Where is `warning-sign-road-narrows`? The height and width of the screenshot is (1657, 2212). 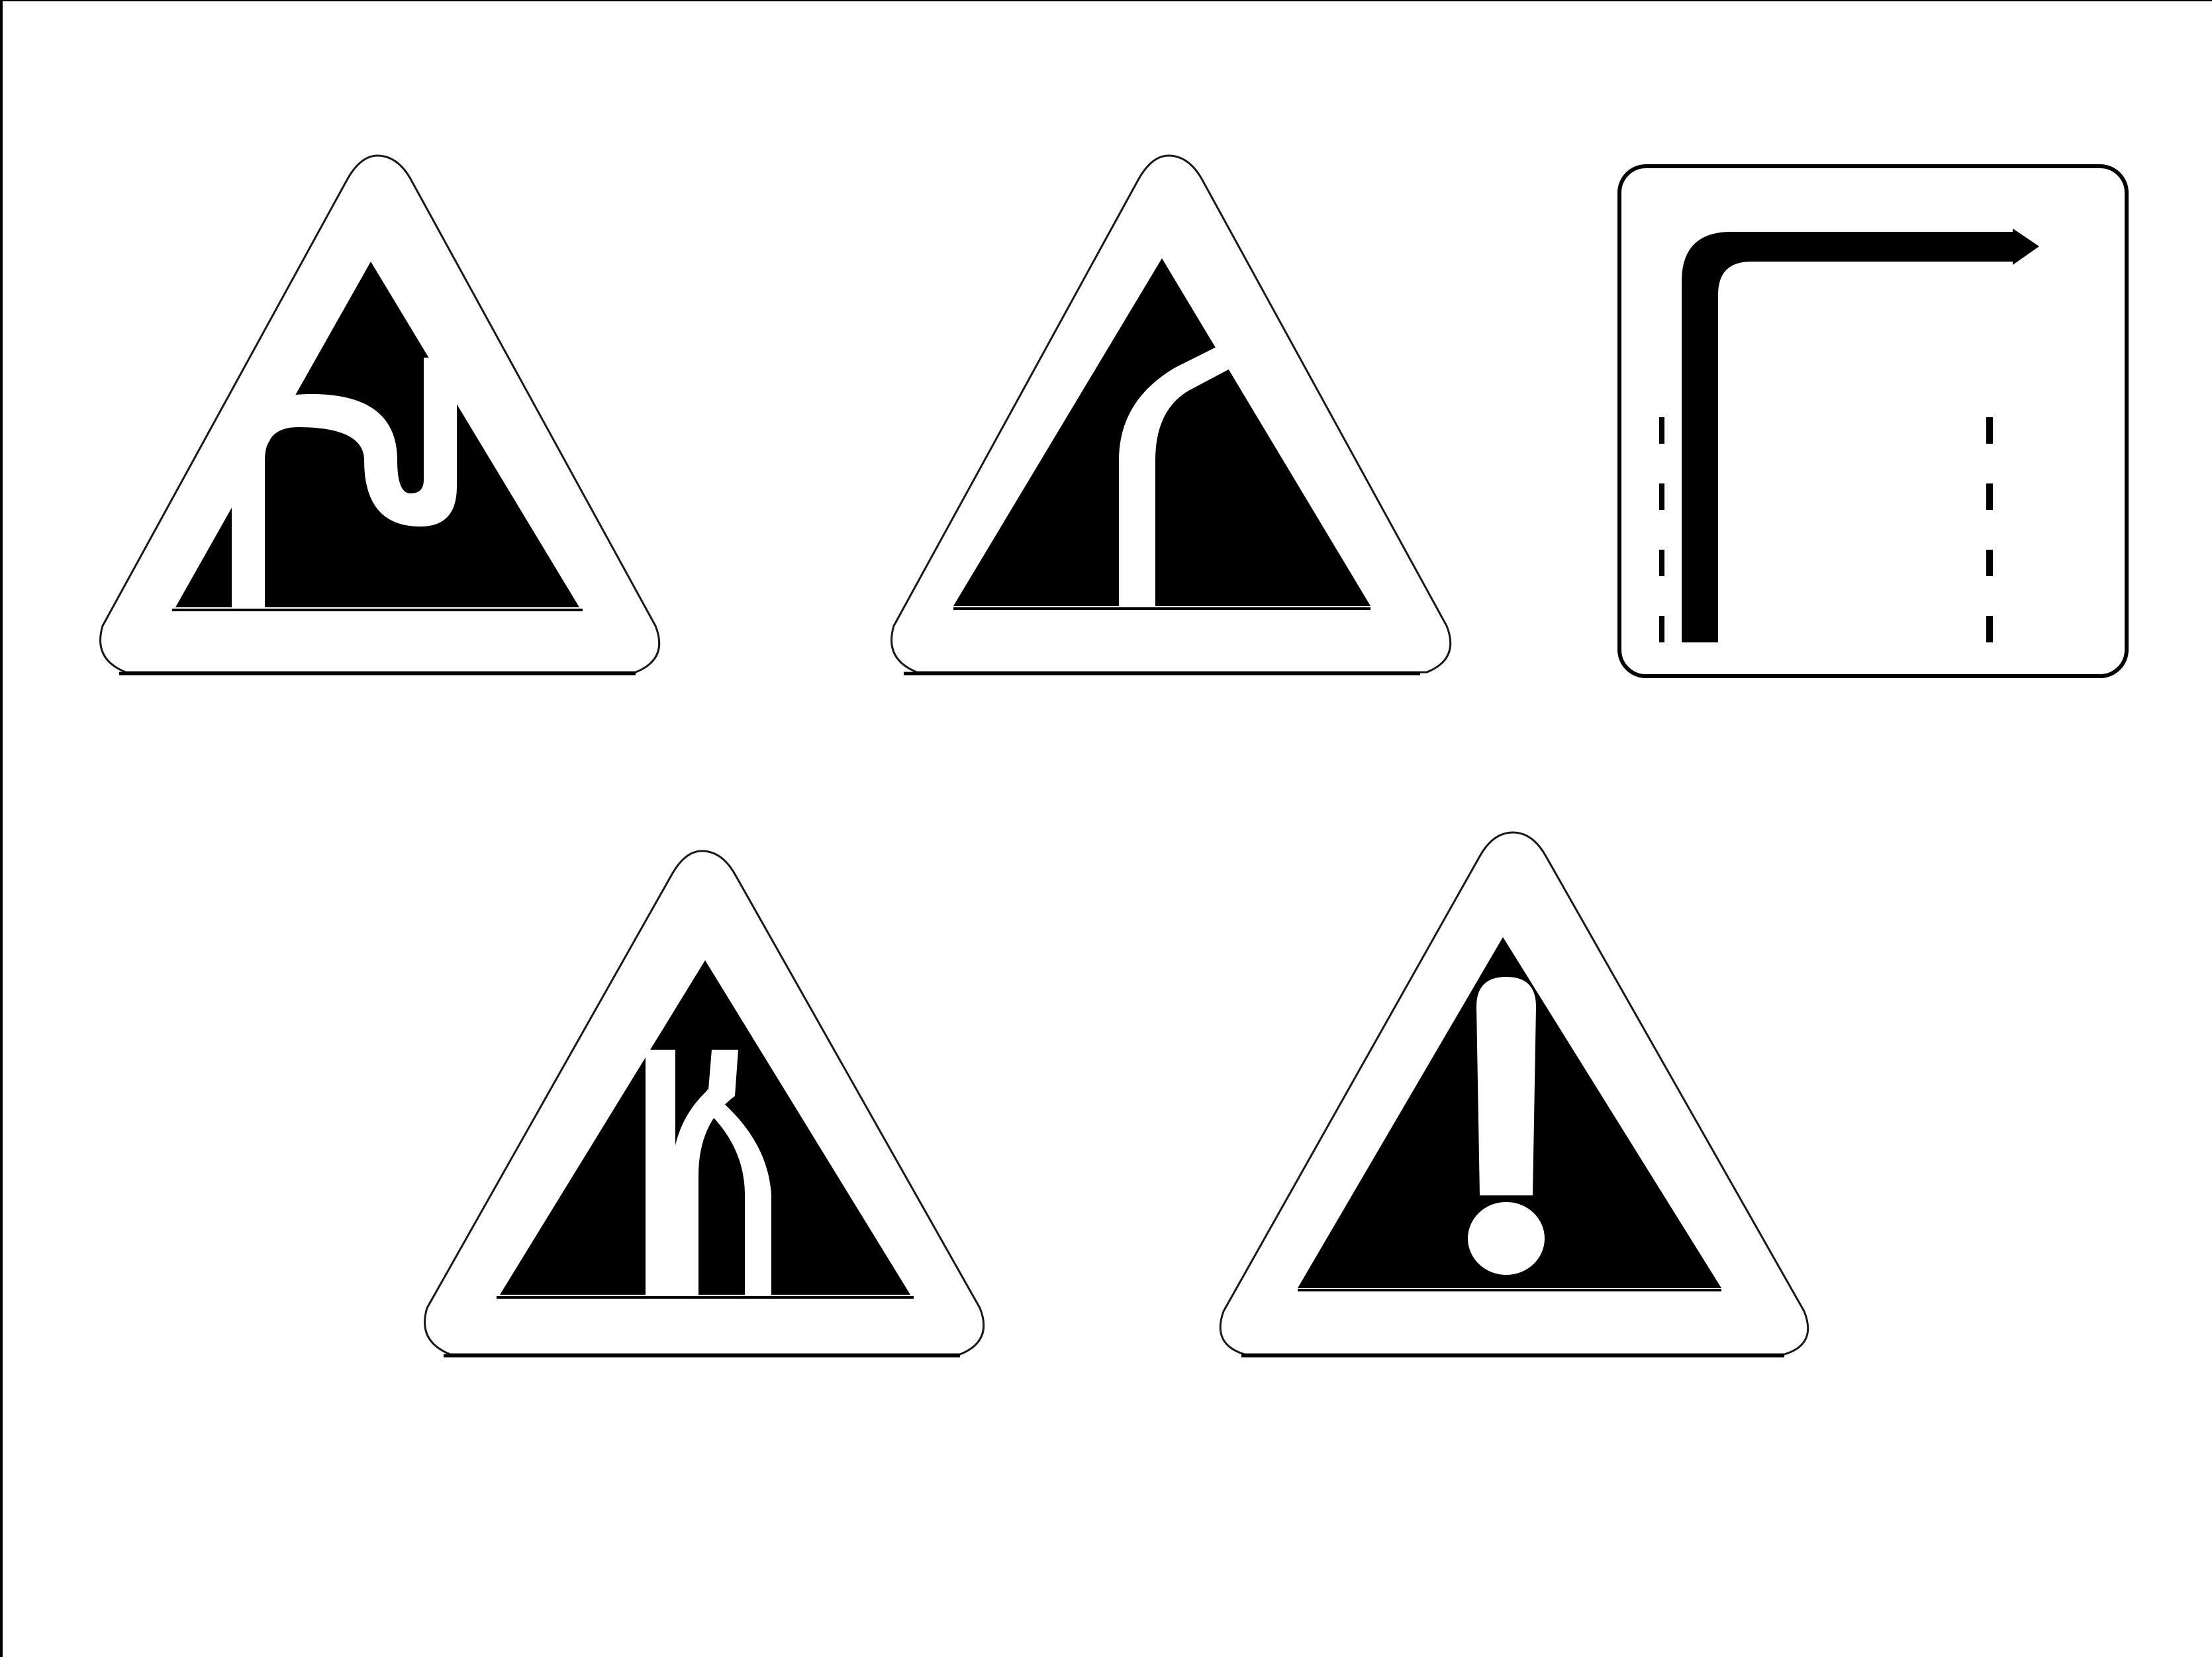 warning-sign-road-narrows is located at coordinates (701, 1106).